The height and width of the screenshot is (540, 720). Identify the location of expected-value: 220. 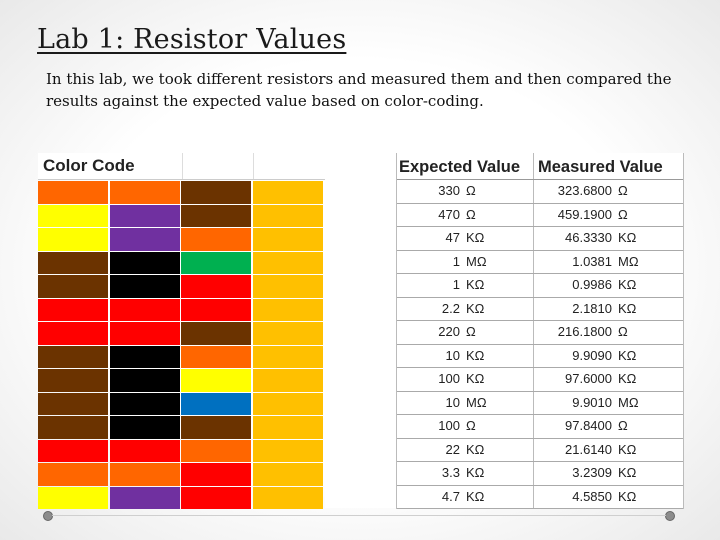
(449, 331).